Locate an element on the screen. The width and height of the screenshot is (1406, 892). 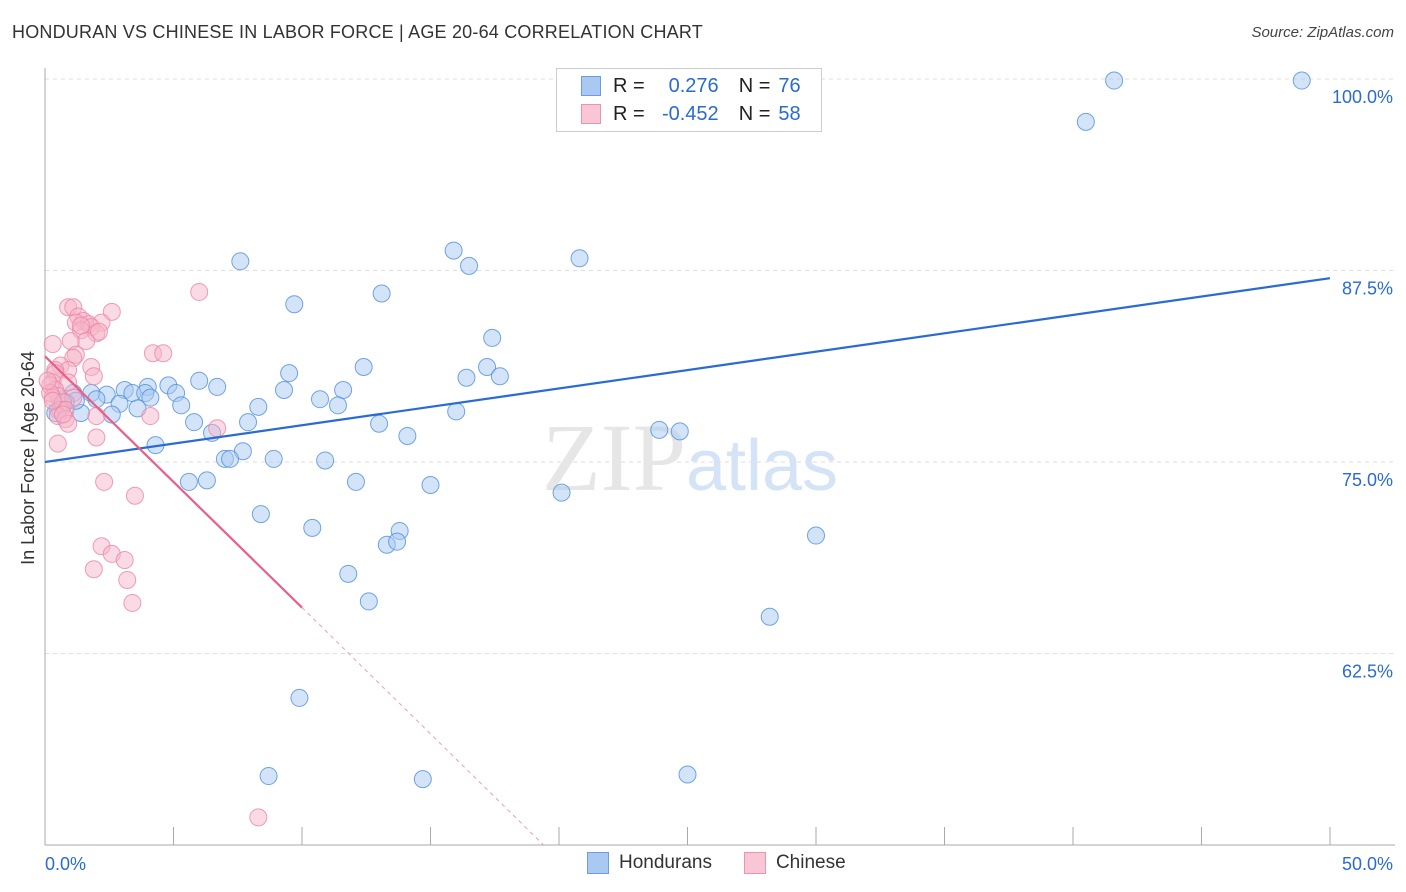
y-tick-label: 87.5% is located at coordinates (1367, 289).